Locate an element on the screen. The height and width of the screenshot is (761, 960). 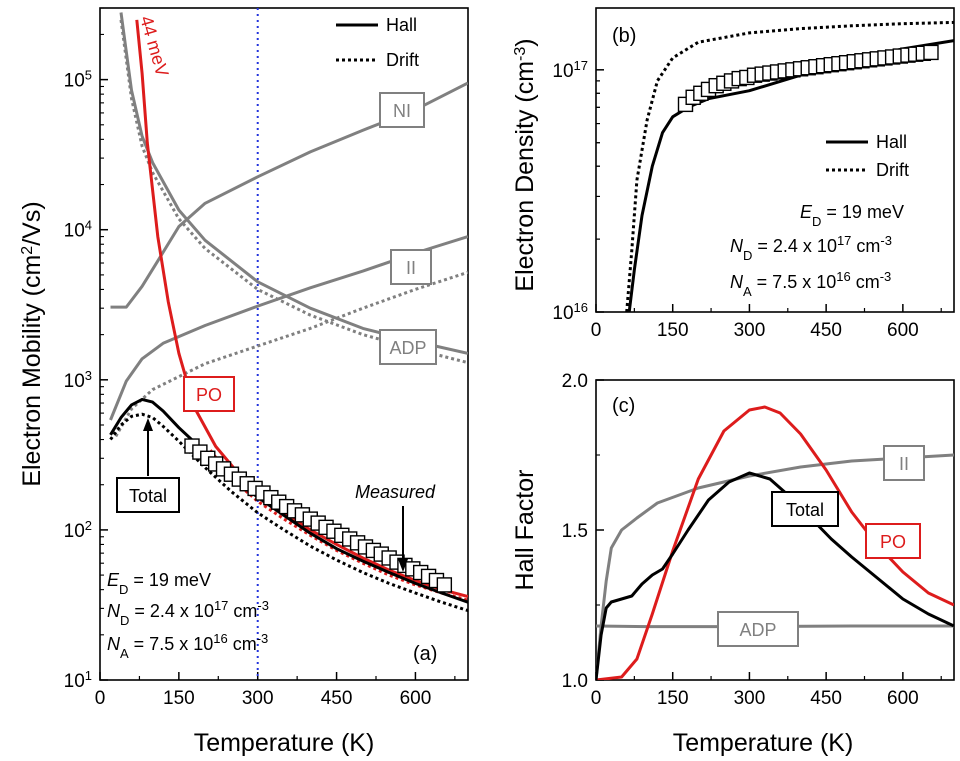
label-c-adp: ADP is located at coordinates (758, 629).